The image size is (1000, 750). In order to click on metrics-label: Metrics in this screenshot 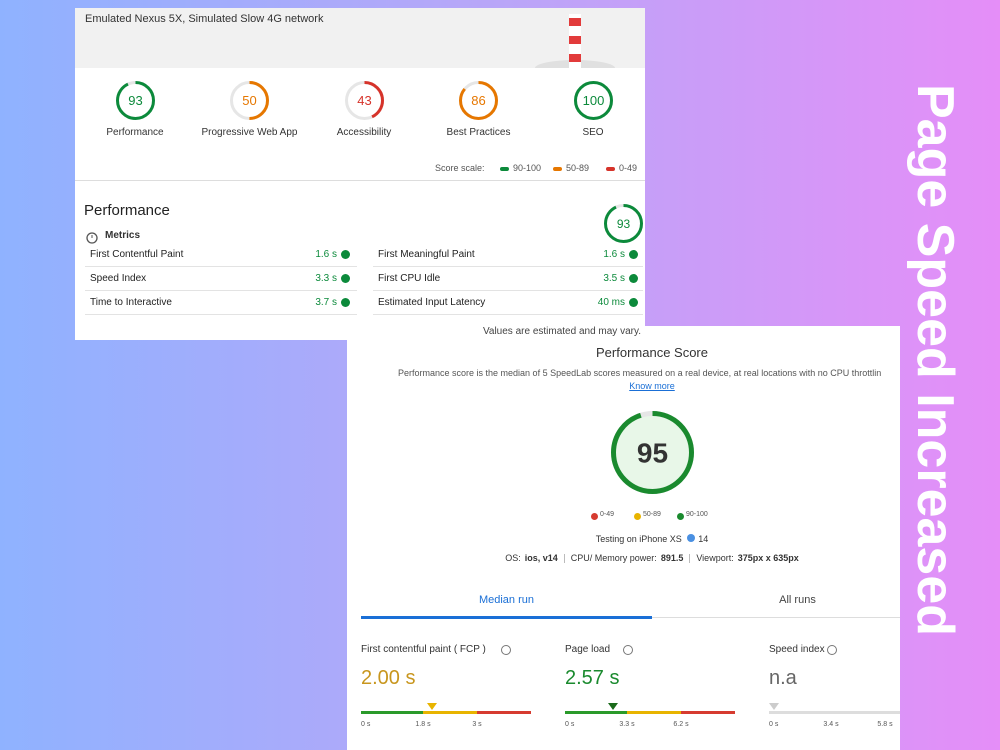, I will do `click(123, 235)`.